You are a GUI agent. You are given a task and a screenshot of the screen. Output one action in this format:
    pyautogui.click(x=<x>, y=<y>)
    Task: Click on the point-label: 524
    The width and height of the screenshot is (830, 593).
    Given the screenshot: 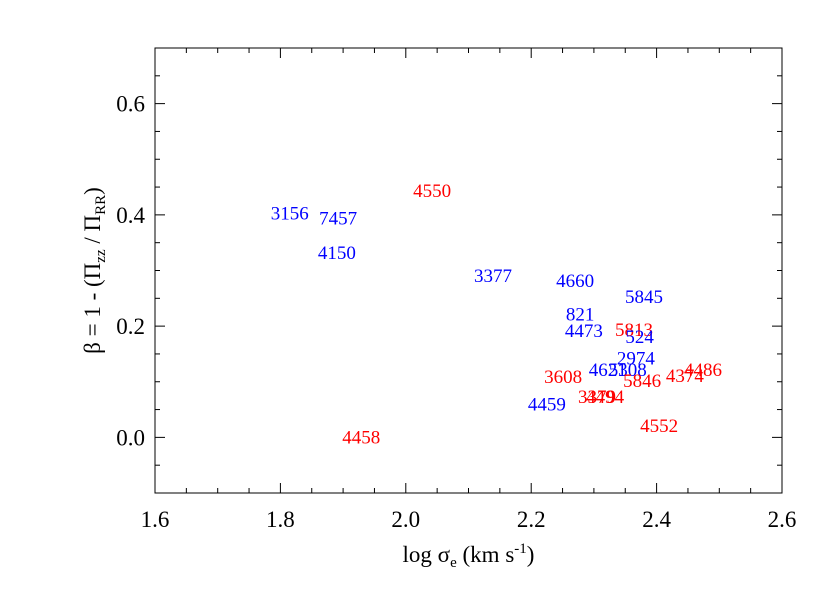 What is the action you would take?
    pyautogui.click(x=639, y=337)
    